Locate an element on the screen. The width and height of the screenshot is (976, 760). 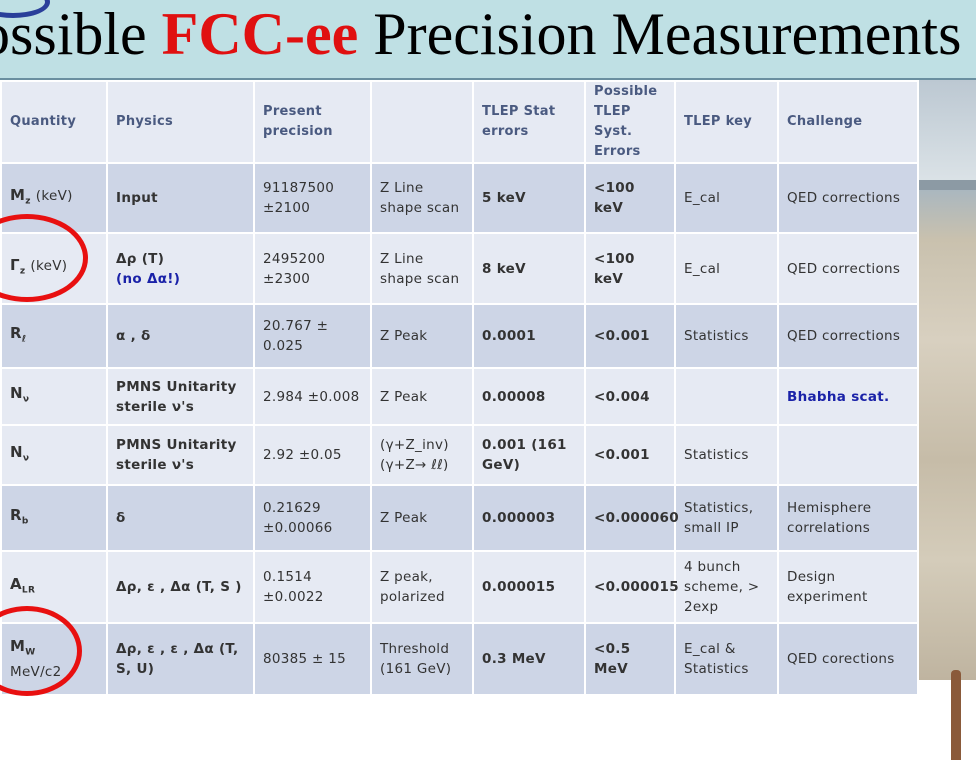
physics-cell: α , δ is located at coordinates (180, 336).